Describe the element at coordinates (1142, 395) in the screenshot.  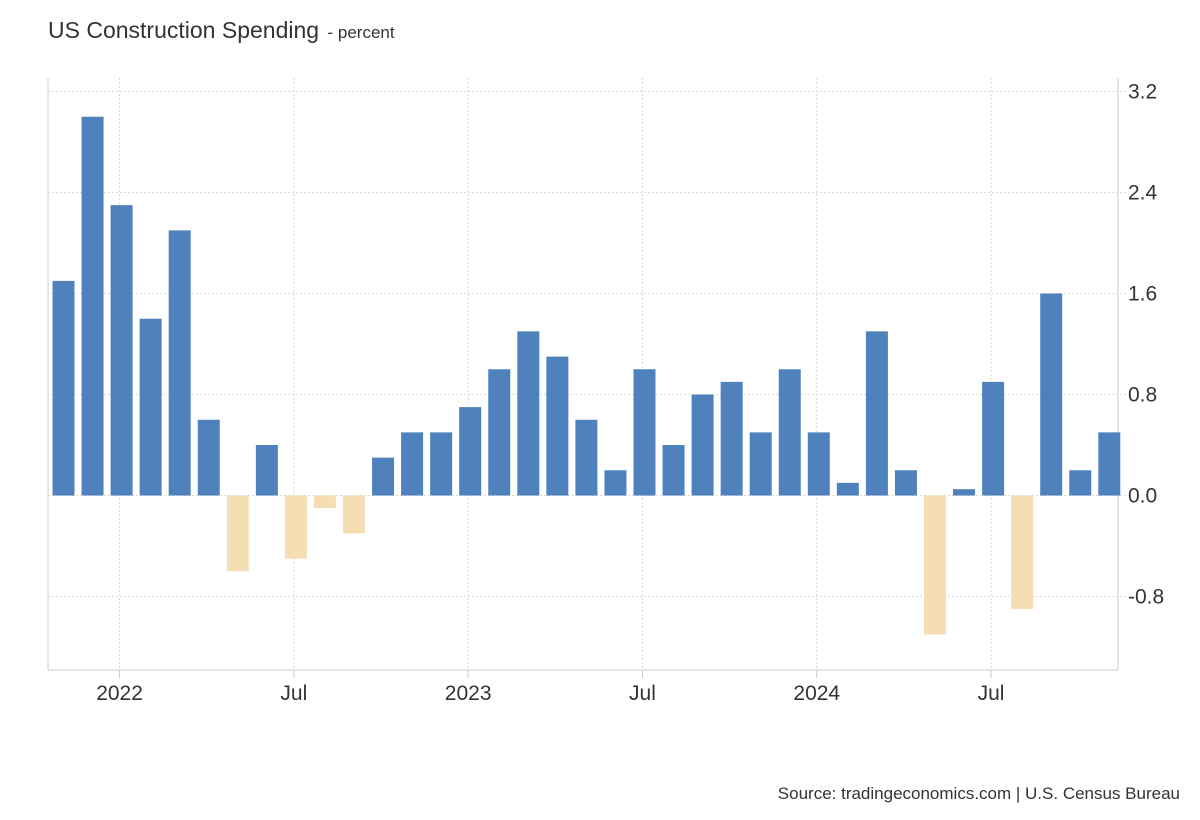
I see `y-tick-label: 0.8` at that location.